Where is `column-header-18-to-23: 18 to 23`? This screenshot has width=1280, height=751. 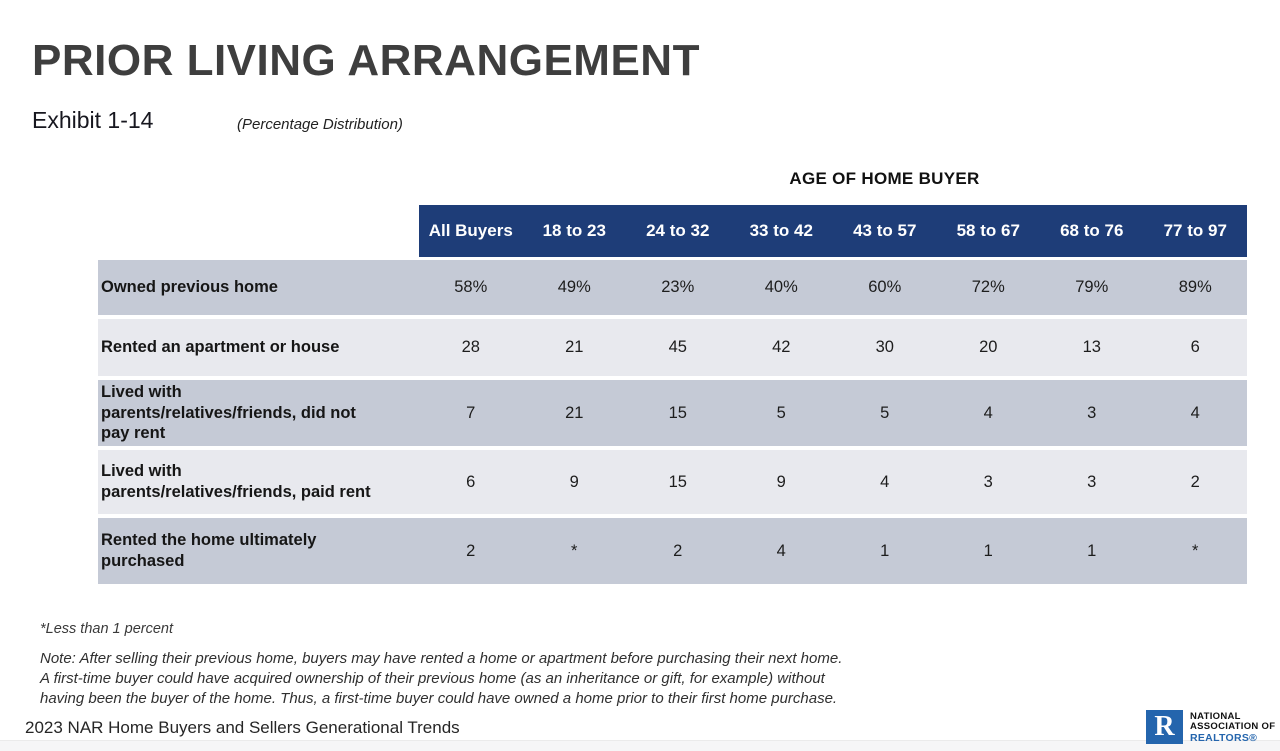
column-header-18-to-23: 18 to 23 is located at coordinates (574, 230).